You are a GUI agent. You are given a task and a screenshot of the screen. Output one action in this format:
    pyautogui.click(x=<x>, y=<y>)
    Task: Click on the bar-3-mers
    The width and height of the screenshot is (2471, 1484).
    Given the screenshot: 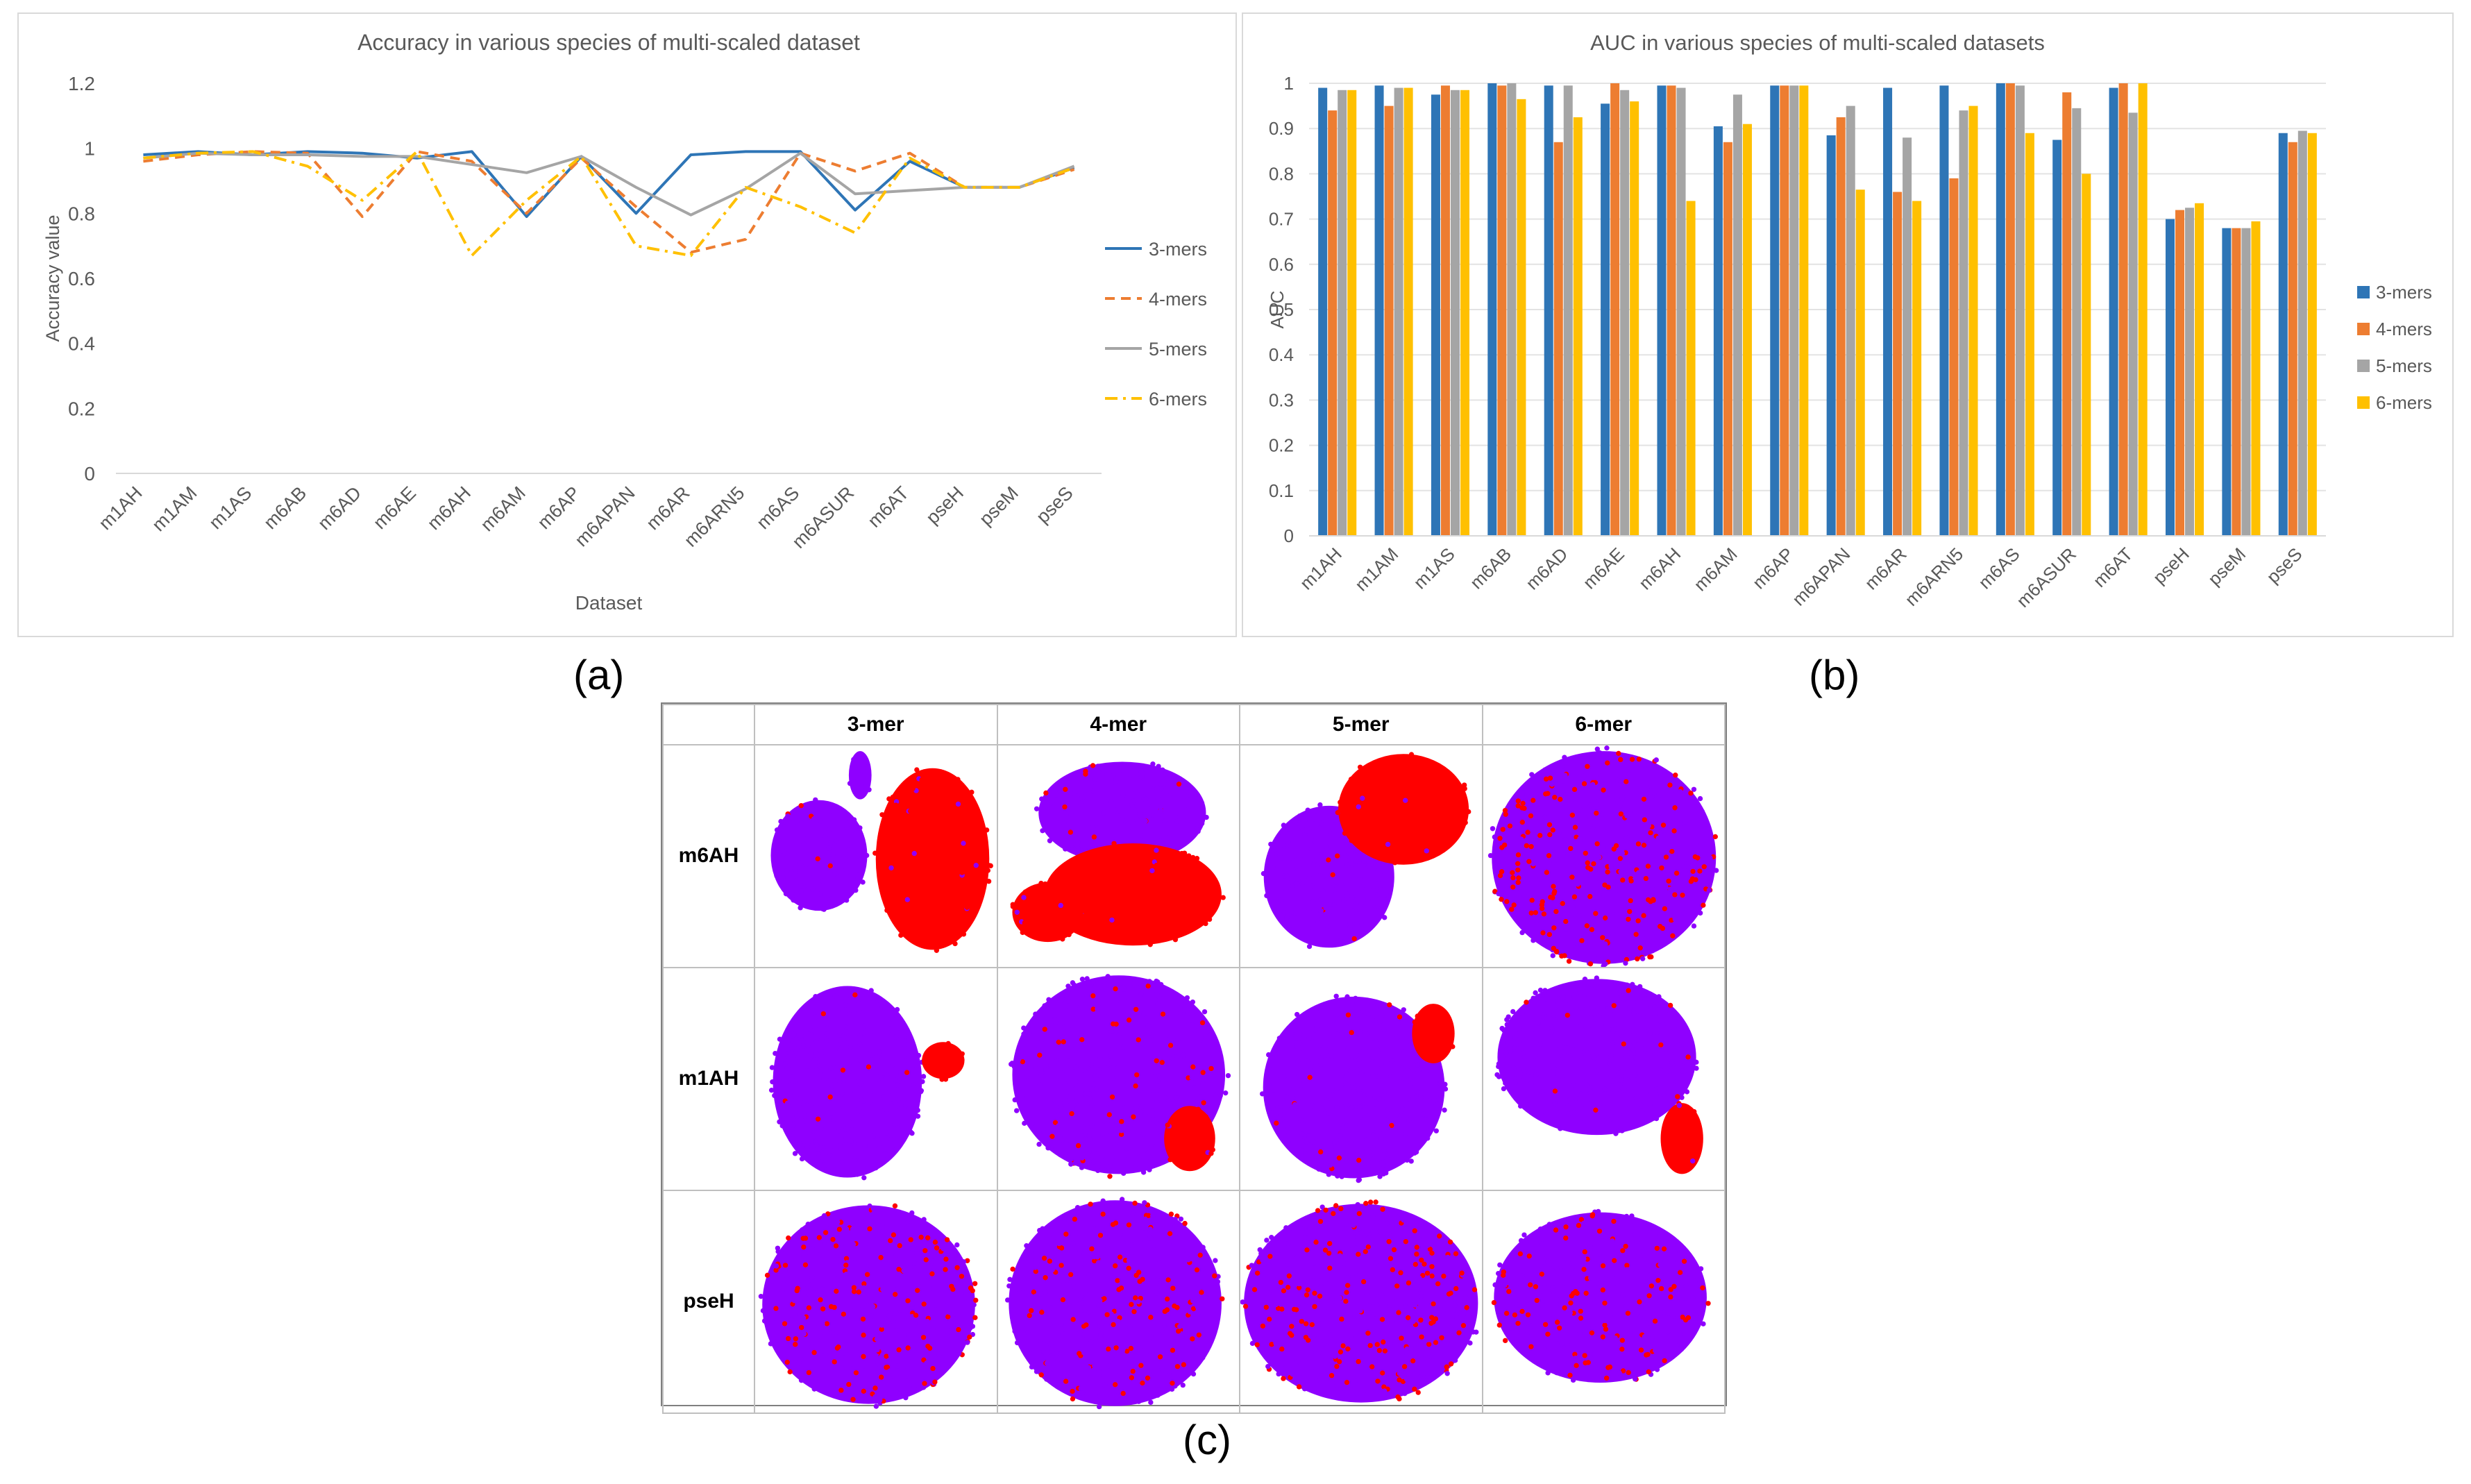 What is the action you would take?
    pyautogui.click(x=2170, y=377)
    